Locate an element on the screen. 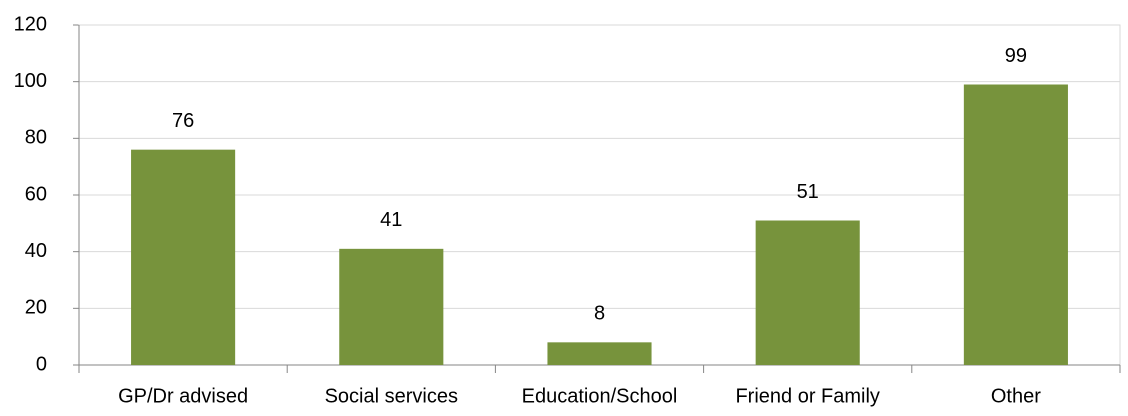 This screenshot has height=416, width=1128. y-tick-label: 80 is located at coordinates (36, 138).